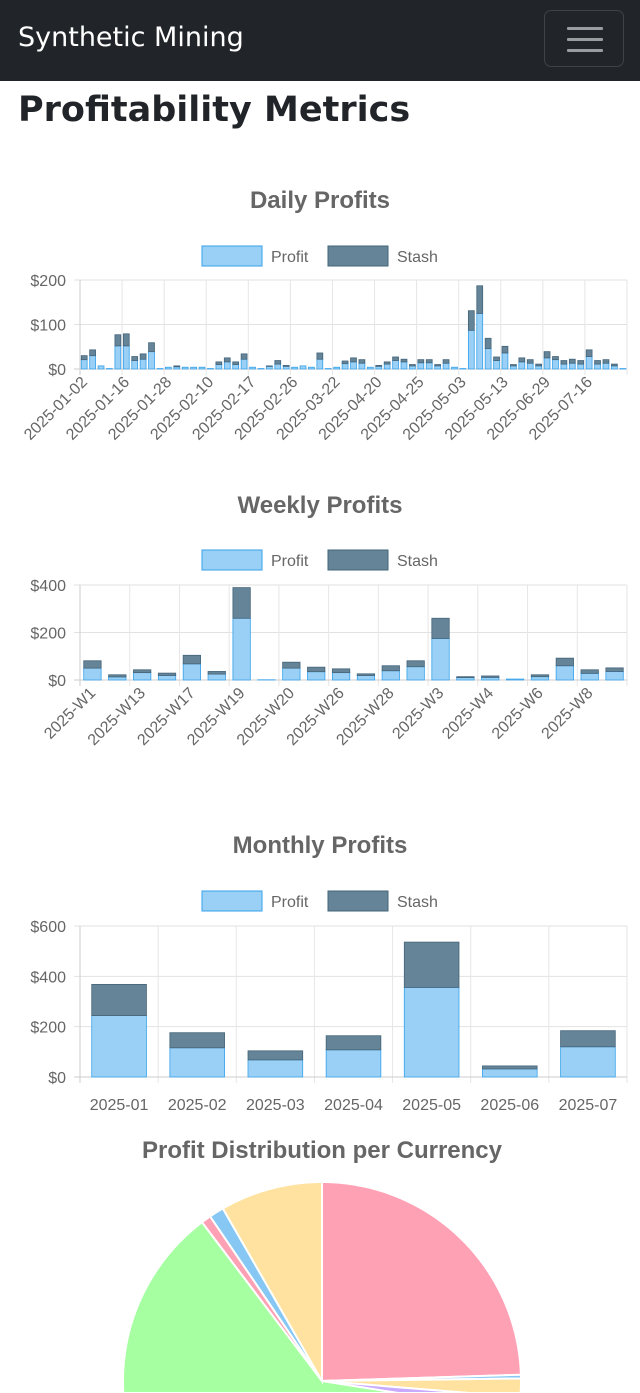 Image resolution: width=640 pixels, height=1393 pixels. What do you see at coordinates (131, 37) in the screenshot?
I see `navbar-brand: Synthetic Mining` at bounding box center [131, 37].